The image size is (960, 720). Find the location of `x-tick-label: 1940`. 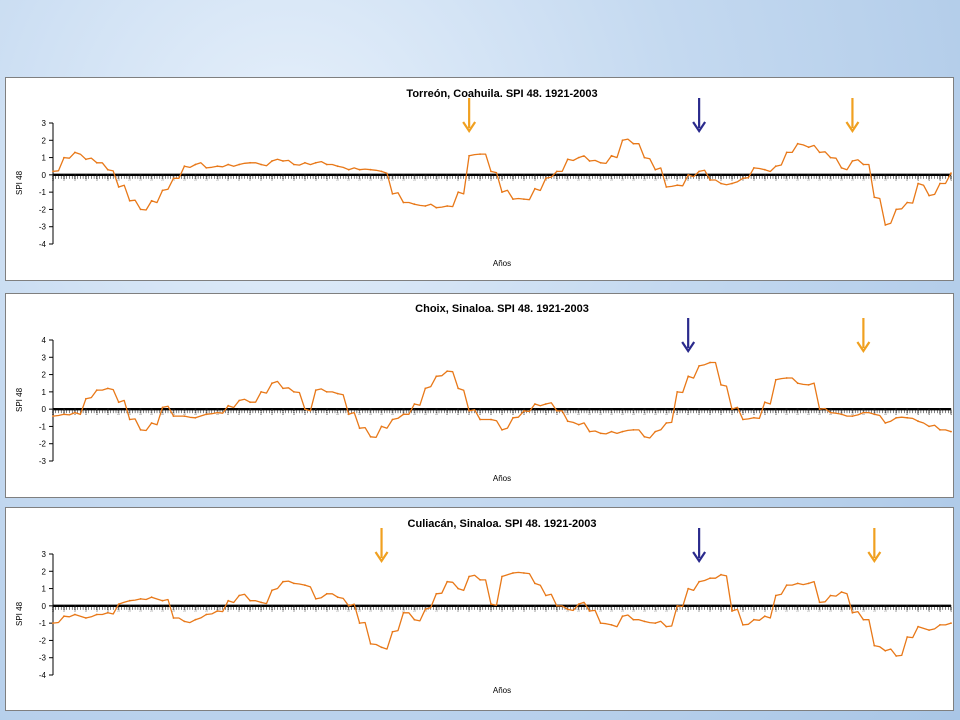

x-tick-label: 1940 is located at coordinates (261, 608).